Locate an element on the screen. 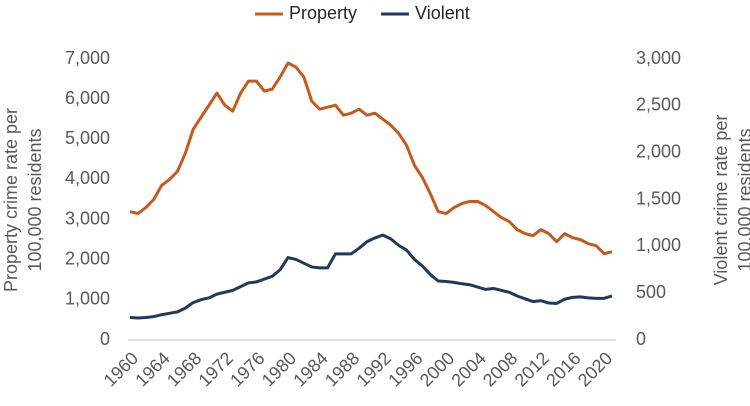  y-tick-label: 2,000 is located at coordinates (87, 258).